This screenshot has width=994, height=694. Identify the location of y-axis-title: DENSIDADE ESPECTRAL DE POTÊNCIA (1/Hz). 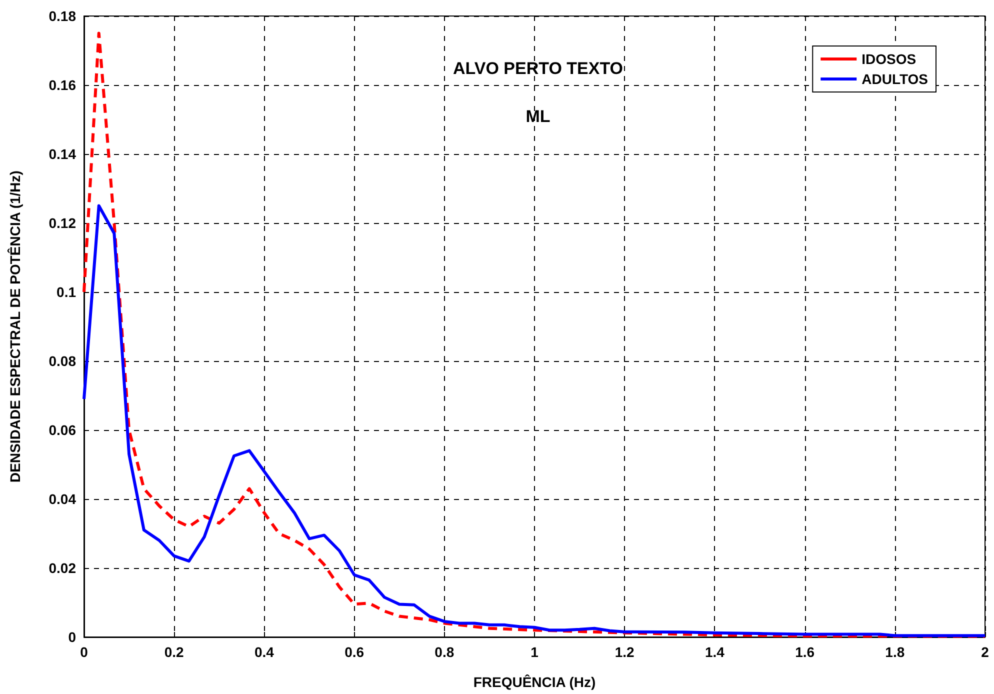
(15, 326).